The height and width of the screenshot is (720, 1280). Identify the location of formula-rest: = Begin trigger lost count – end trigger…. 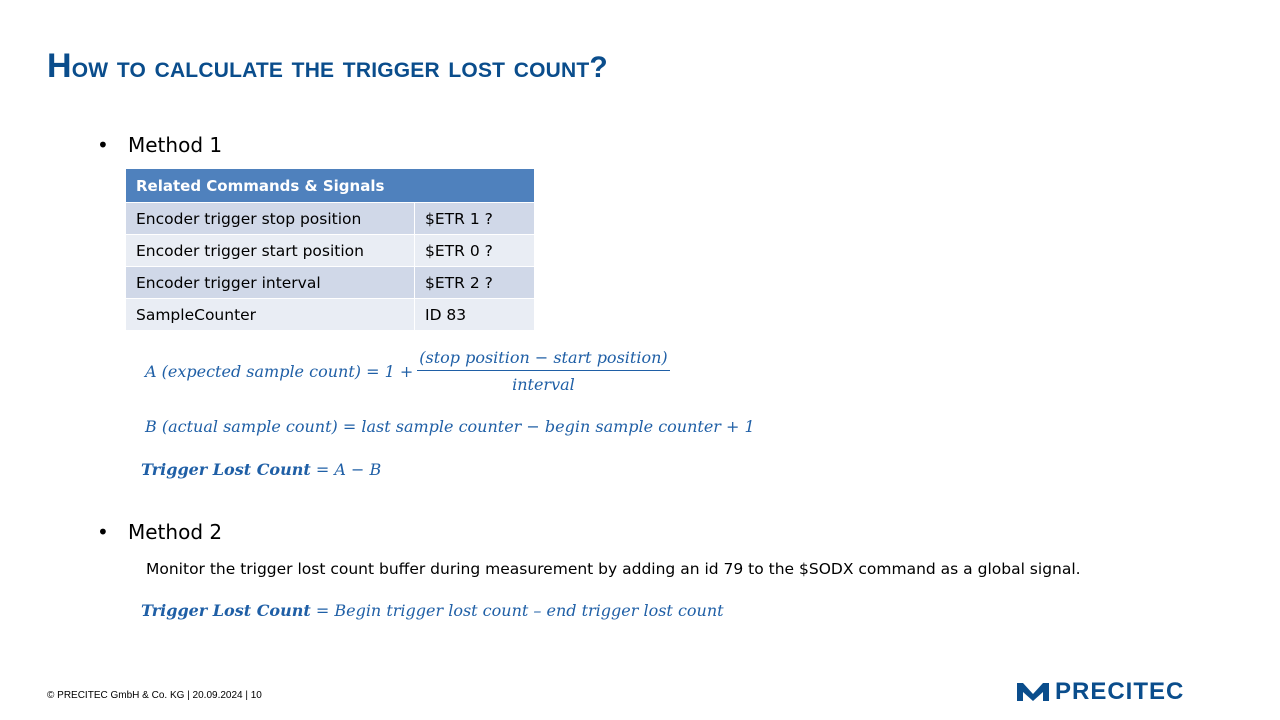
(517, 610).